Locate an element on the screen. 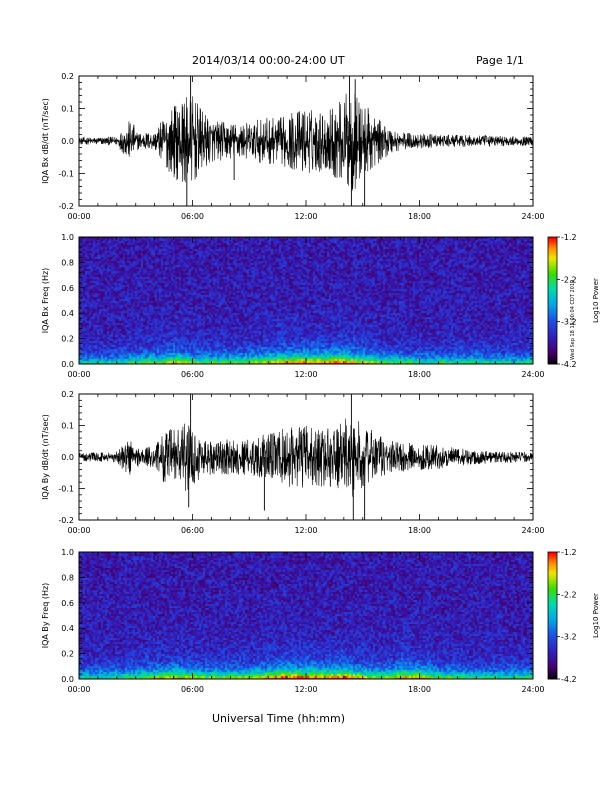 Image resolution: width=612 pixels, height=792 pixels. colorbar-tick-label: -1.2 is located at coordinates (569, 237).